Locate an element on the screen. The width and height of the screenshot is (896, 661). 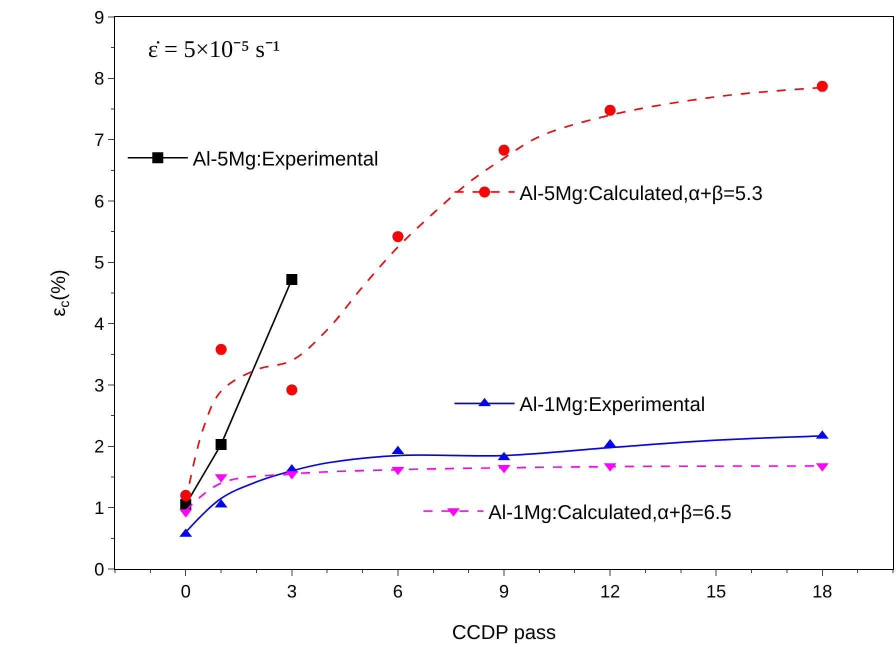
y-tick-label: 0 is located at coordinates (99, 569).